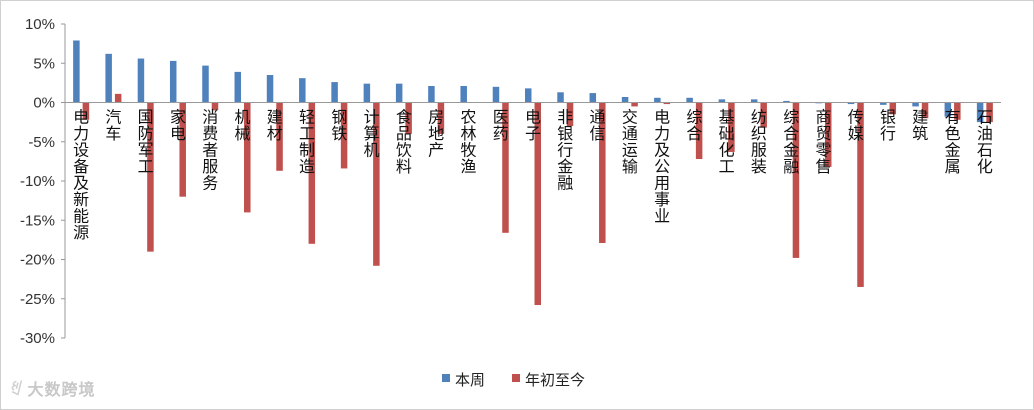 The width and height of the screenshot is (1034, 410). What do you see at coordinates (404, 142) in the screenshot?
I see `x-category-label: 食品饮料` at bounding box center [404, 142].